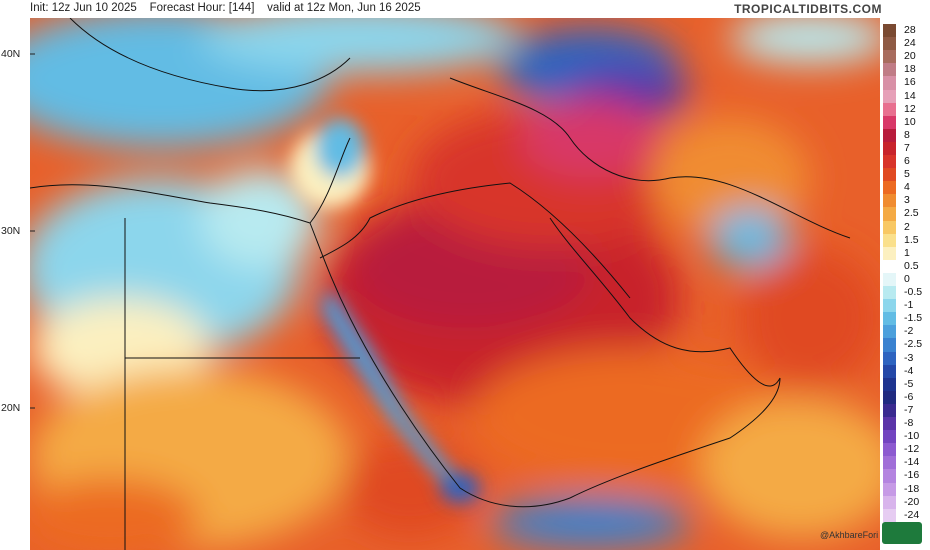  I want to click on scale-label: 18, so click(910, 69).